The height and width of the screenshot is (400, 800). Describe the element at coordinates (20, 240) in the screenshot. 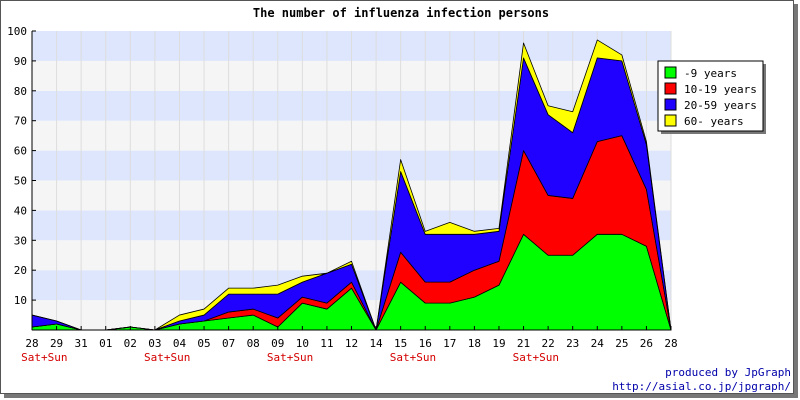

I see `y-tick-label: 30` at that location.